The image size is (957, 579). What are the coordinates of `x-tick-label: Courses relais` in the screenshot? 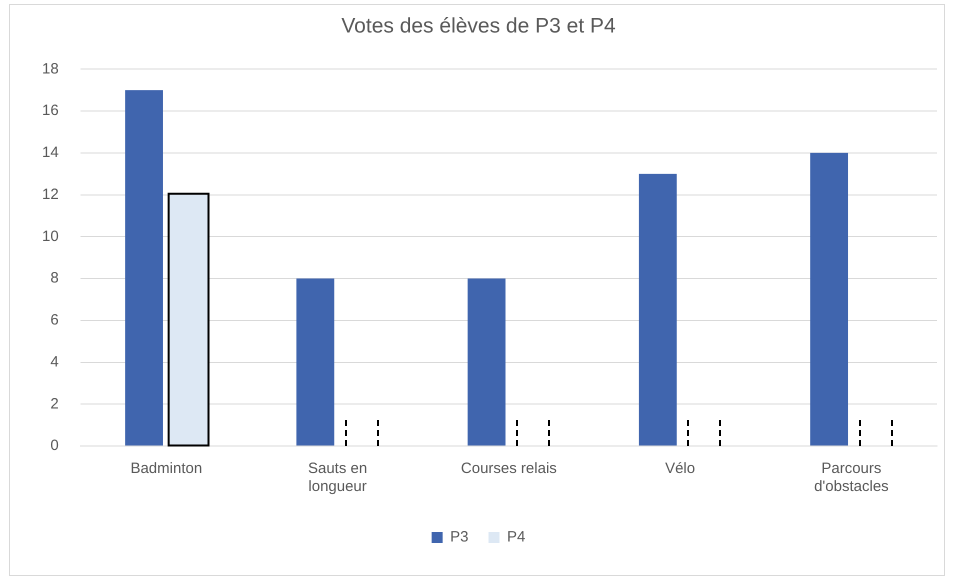 It's located at (508, 469).